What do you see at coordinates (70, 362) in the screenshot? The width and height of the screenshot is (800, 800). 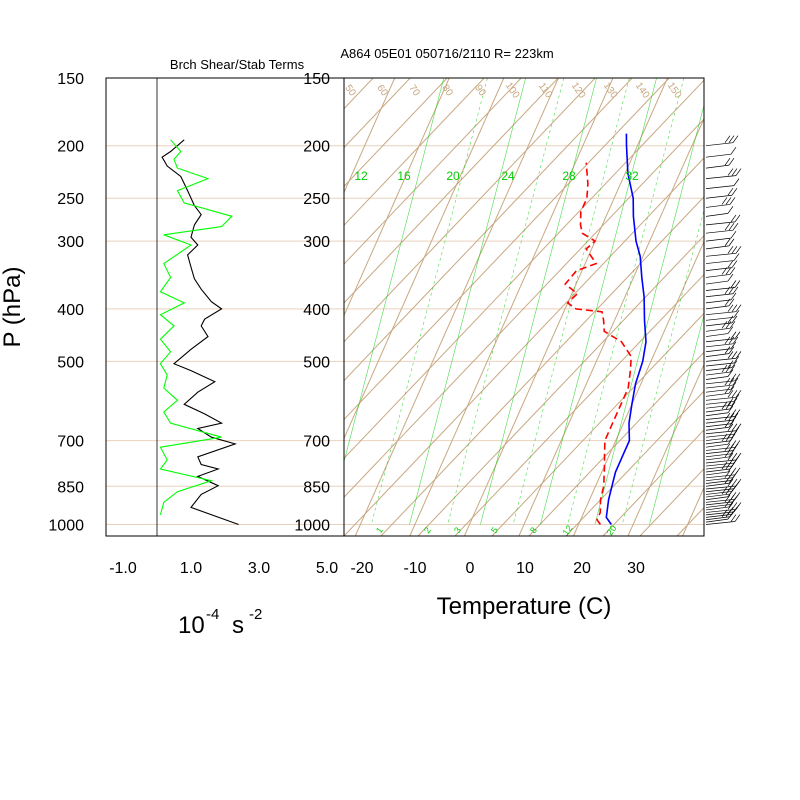 I see `y-tick-label: 500` at bounding box center [70, 362].